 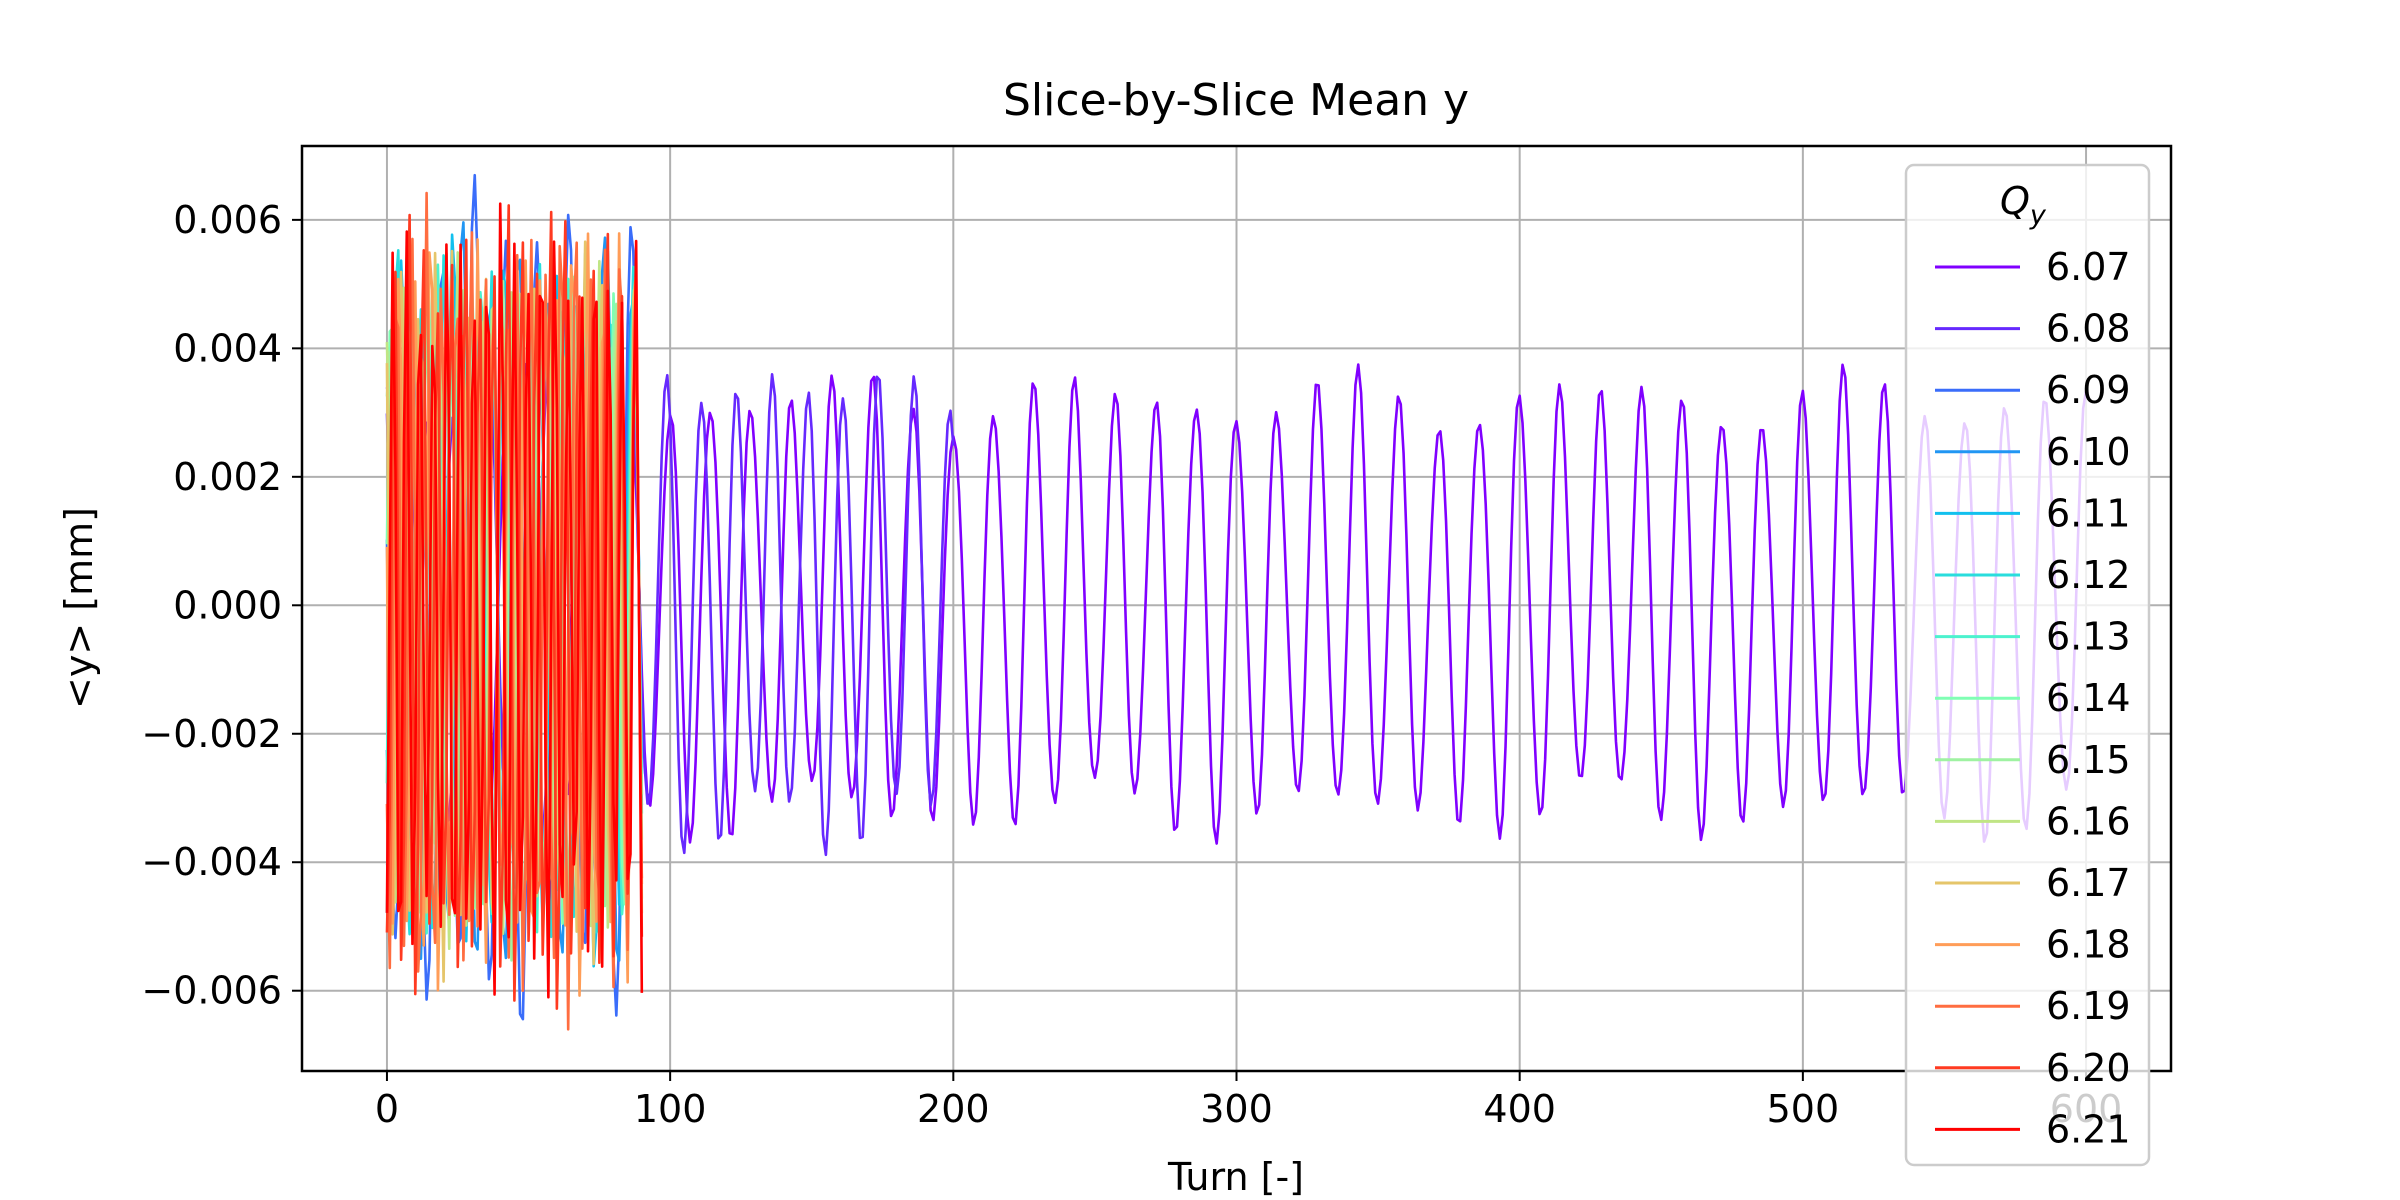 I want to click on y-tick-label: 0.004, so click(x=227, y=348).